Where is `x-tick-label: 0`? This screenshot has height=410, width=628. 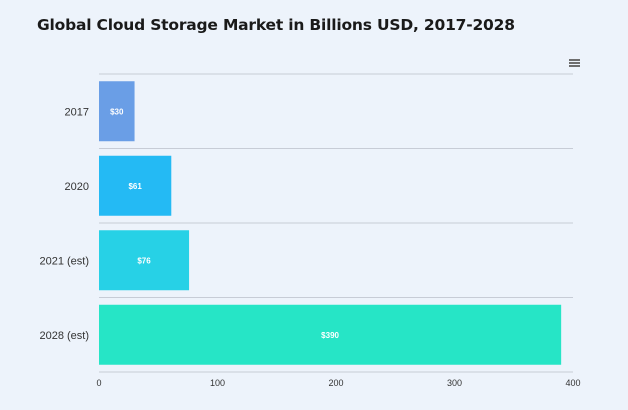 x-tick-label: 0 is located at coordinates (98, 383).